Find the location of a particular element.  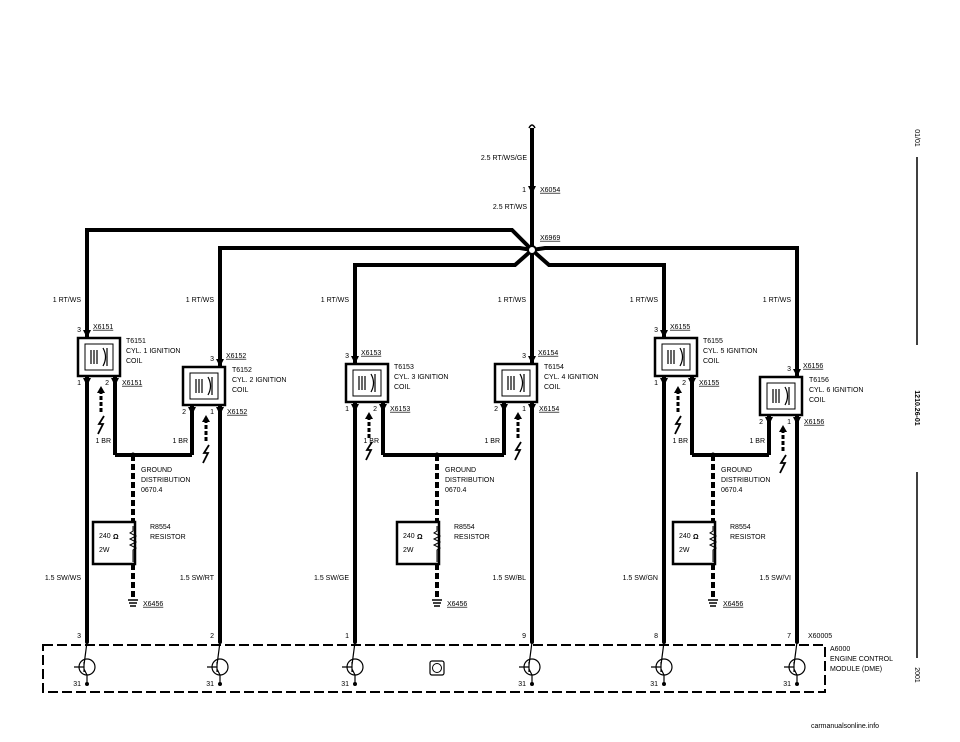

connector-label: X6151 is located at coordinates (132, 383).